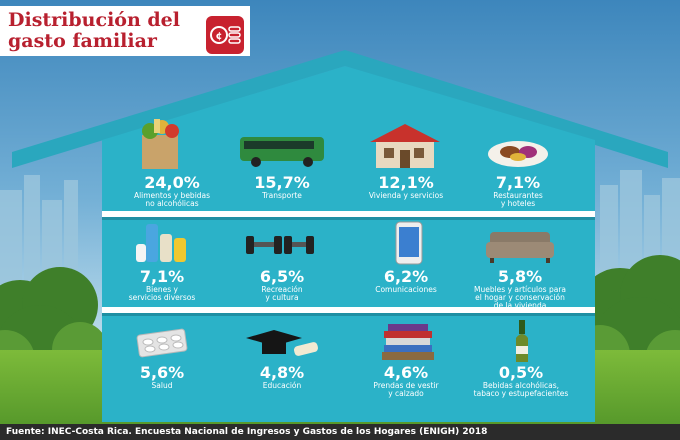 The image size is (680, 440). What do you see at coordinates (162, 276) in the screenshot?
I see `item-misc-percent: 7,1%` at bounding box center [162, 276].